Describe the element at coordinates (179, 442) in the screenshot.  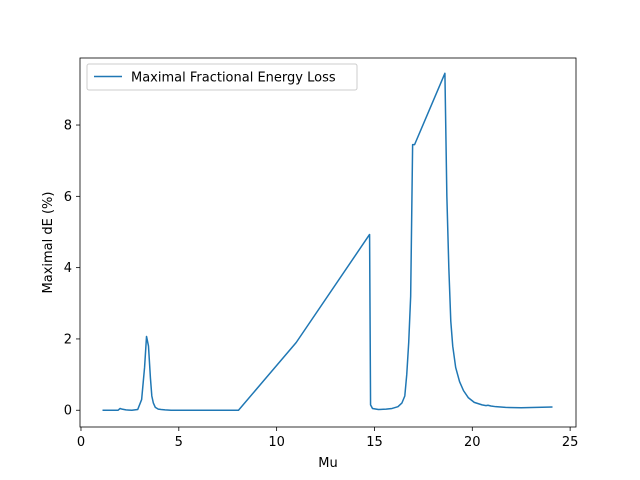
I see `x-tick-label: 5` at that location.